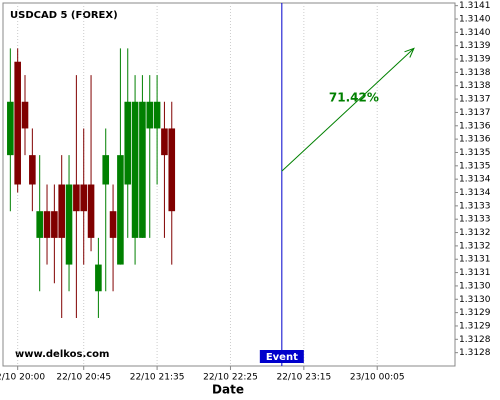  I want to click on x-tick-label: 22/10 20:00, so click(22, 378).